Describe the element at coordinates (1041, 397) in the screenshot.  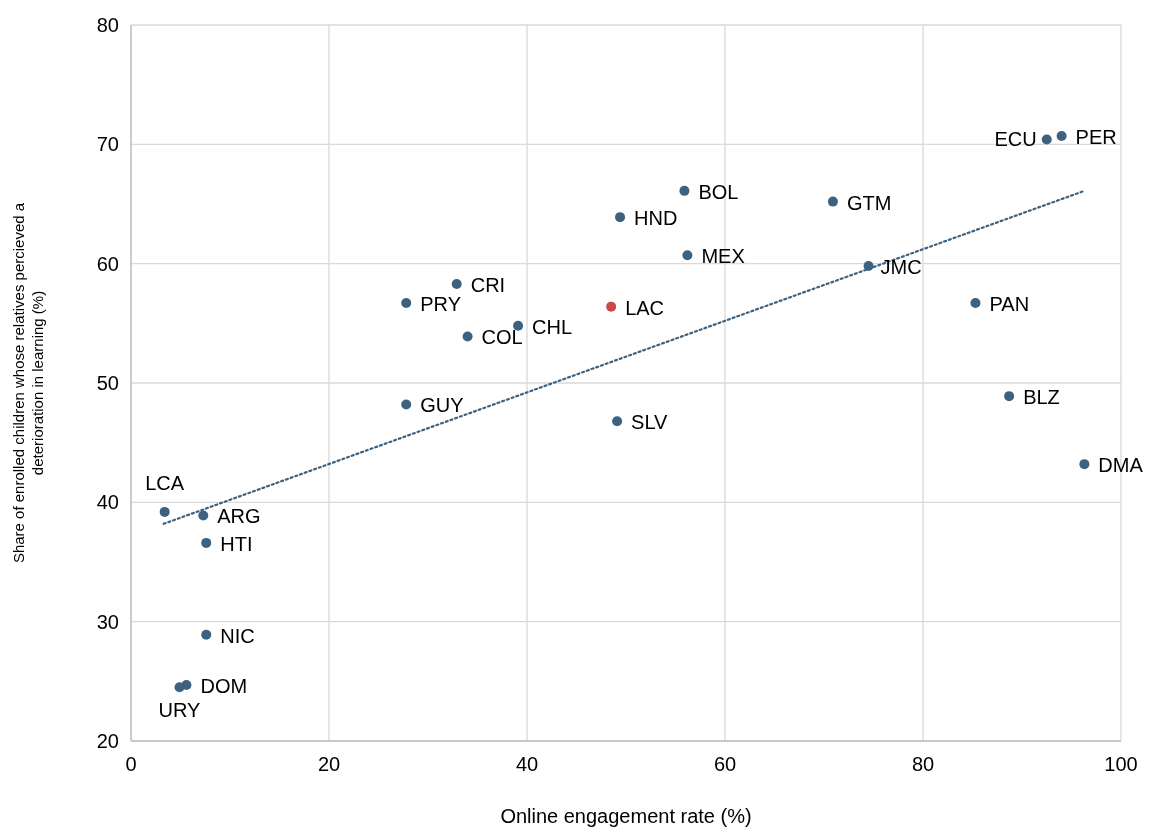
I see `annotation: BLZ` at that location.